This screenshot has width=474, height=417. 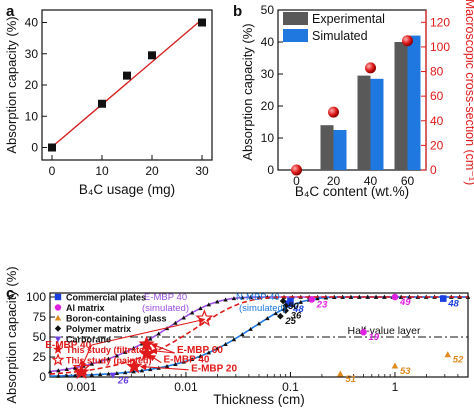 I want to click on y2-tick-label: 100, so click(x=440, y=47).